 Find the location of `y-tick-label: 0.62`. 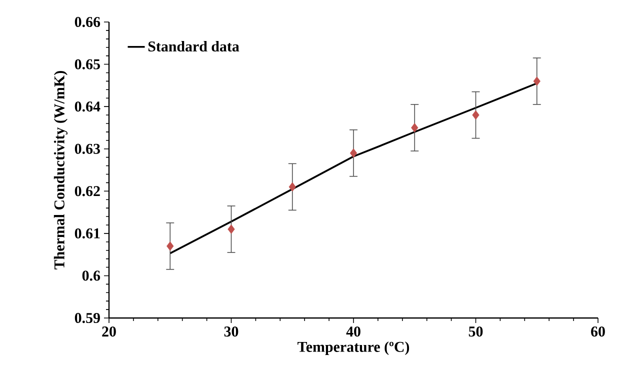

y-tick-label: 0.62 is located at coordinates (87, 191).